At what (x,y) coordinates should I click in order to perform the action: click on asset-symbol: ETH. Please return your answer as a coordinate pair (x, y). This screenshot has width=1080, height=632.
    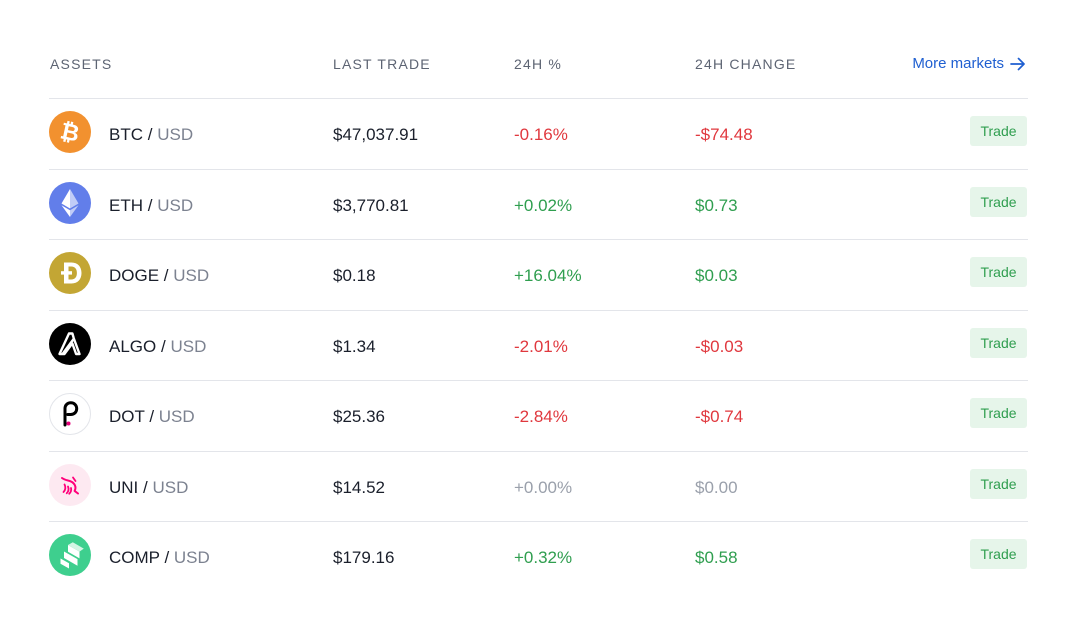
    Looking at the image, I should click on (126, 205).